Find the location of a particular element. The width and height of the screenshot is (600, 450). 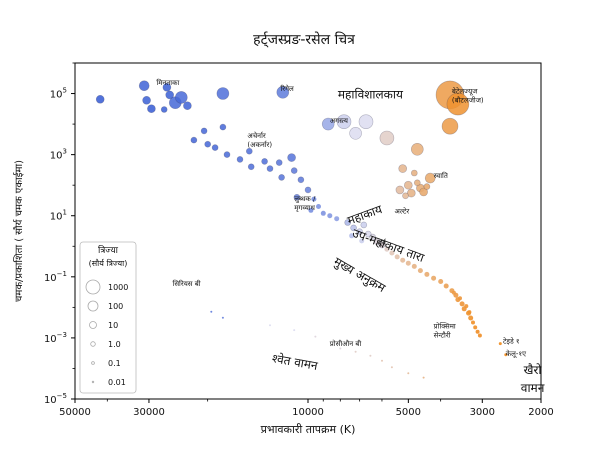

star-label-line2: मृगव्याध is located at coordinates (304, 208).